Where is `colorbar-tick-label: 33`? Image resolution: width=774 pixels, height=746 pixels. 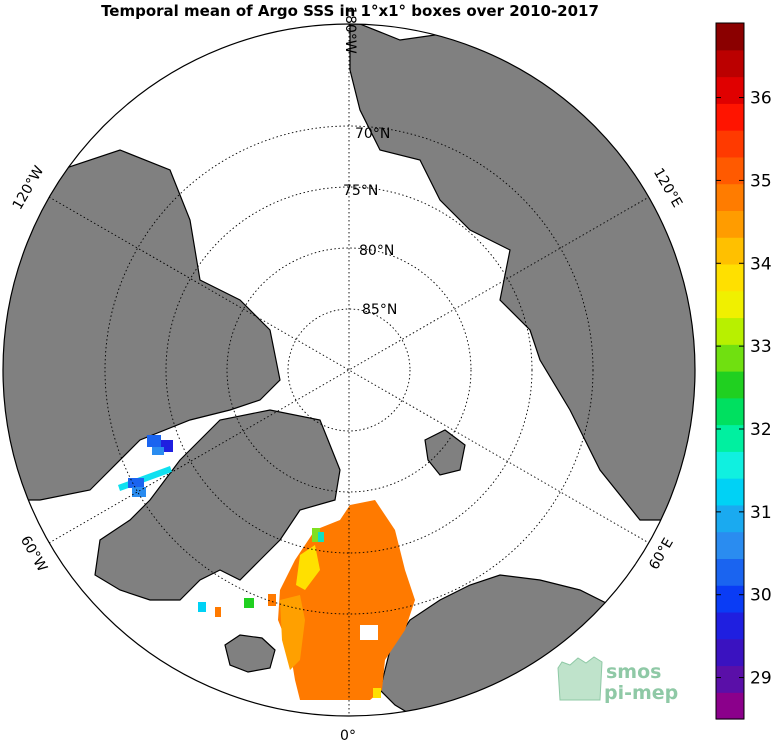 colorbar-tick-label: 33 is located at coordinates (761, 347).